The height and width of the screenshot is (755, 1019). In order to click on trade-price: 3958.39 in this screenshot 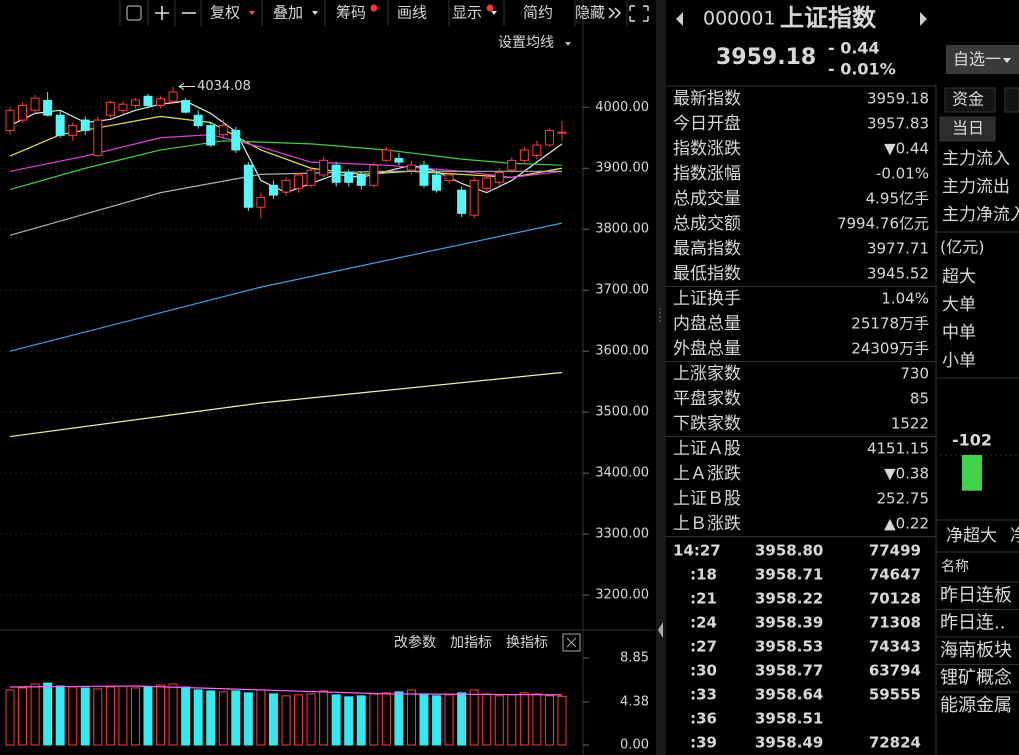, I will do `click(789, 623)`.